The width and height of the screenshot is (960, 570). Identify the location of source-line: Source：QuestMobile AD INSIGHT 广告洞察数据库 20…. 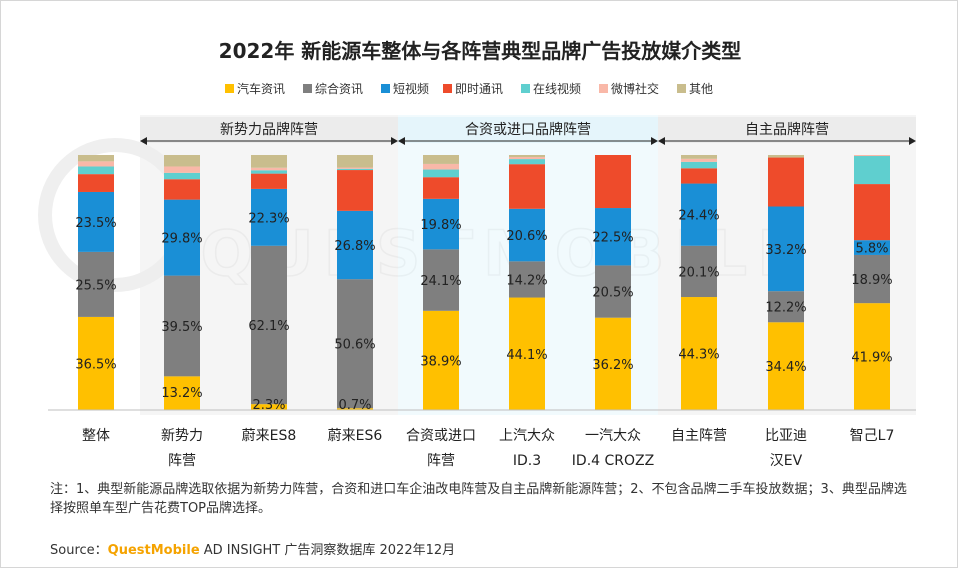
(252, 548).